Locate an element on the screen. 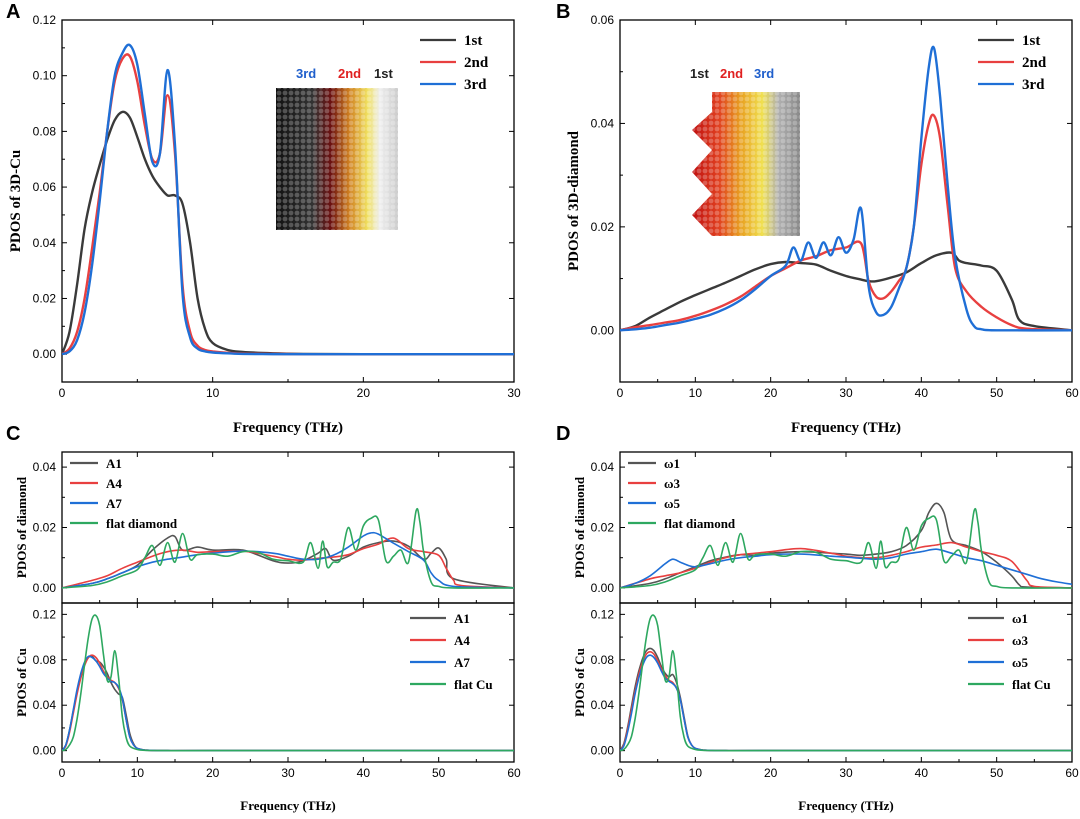 This screenshot has width=1080, height=819. panel-label-b: B is located at coordinates (563, 12).